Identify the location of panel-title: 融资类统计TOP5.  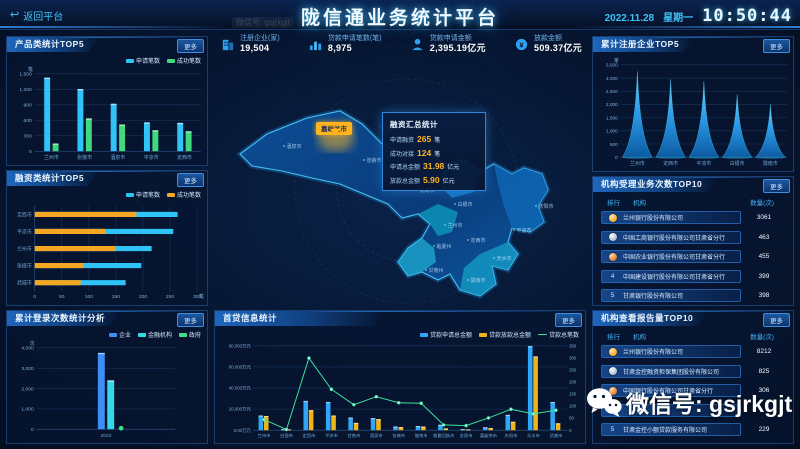
(53, 178).